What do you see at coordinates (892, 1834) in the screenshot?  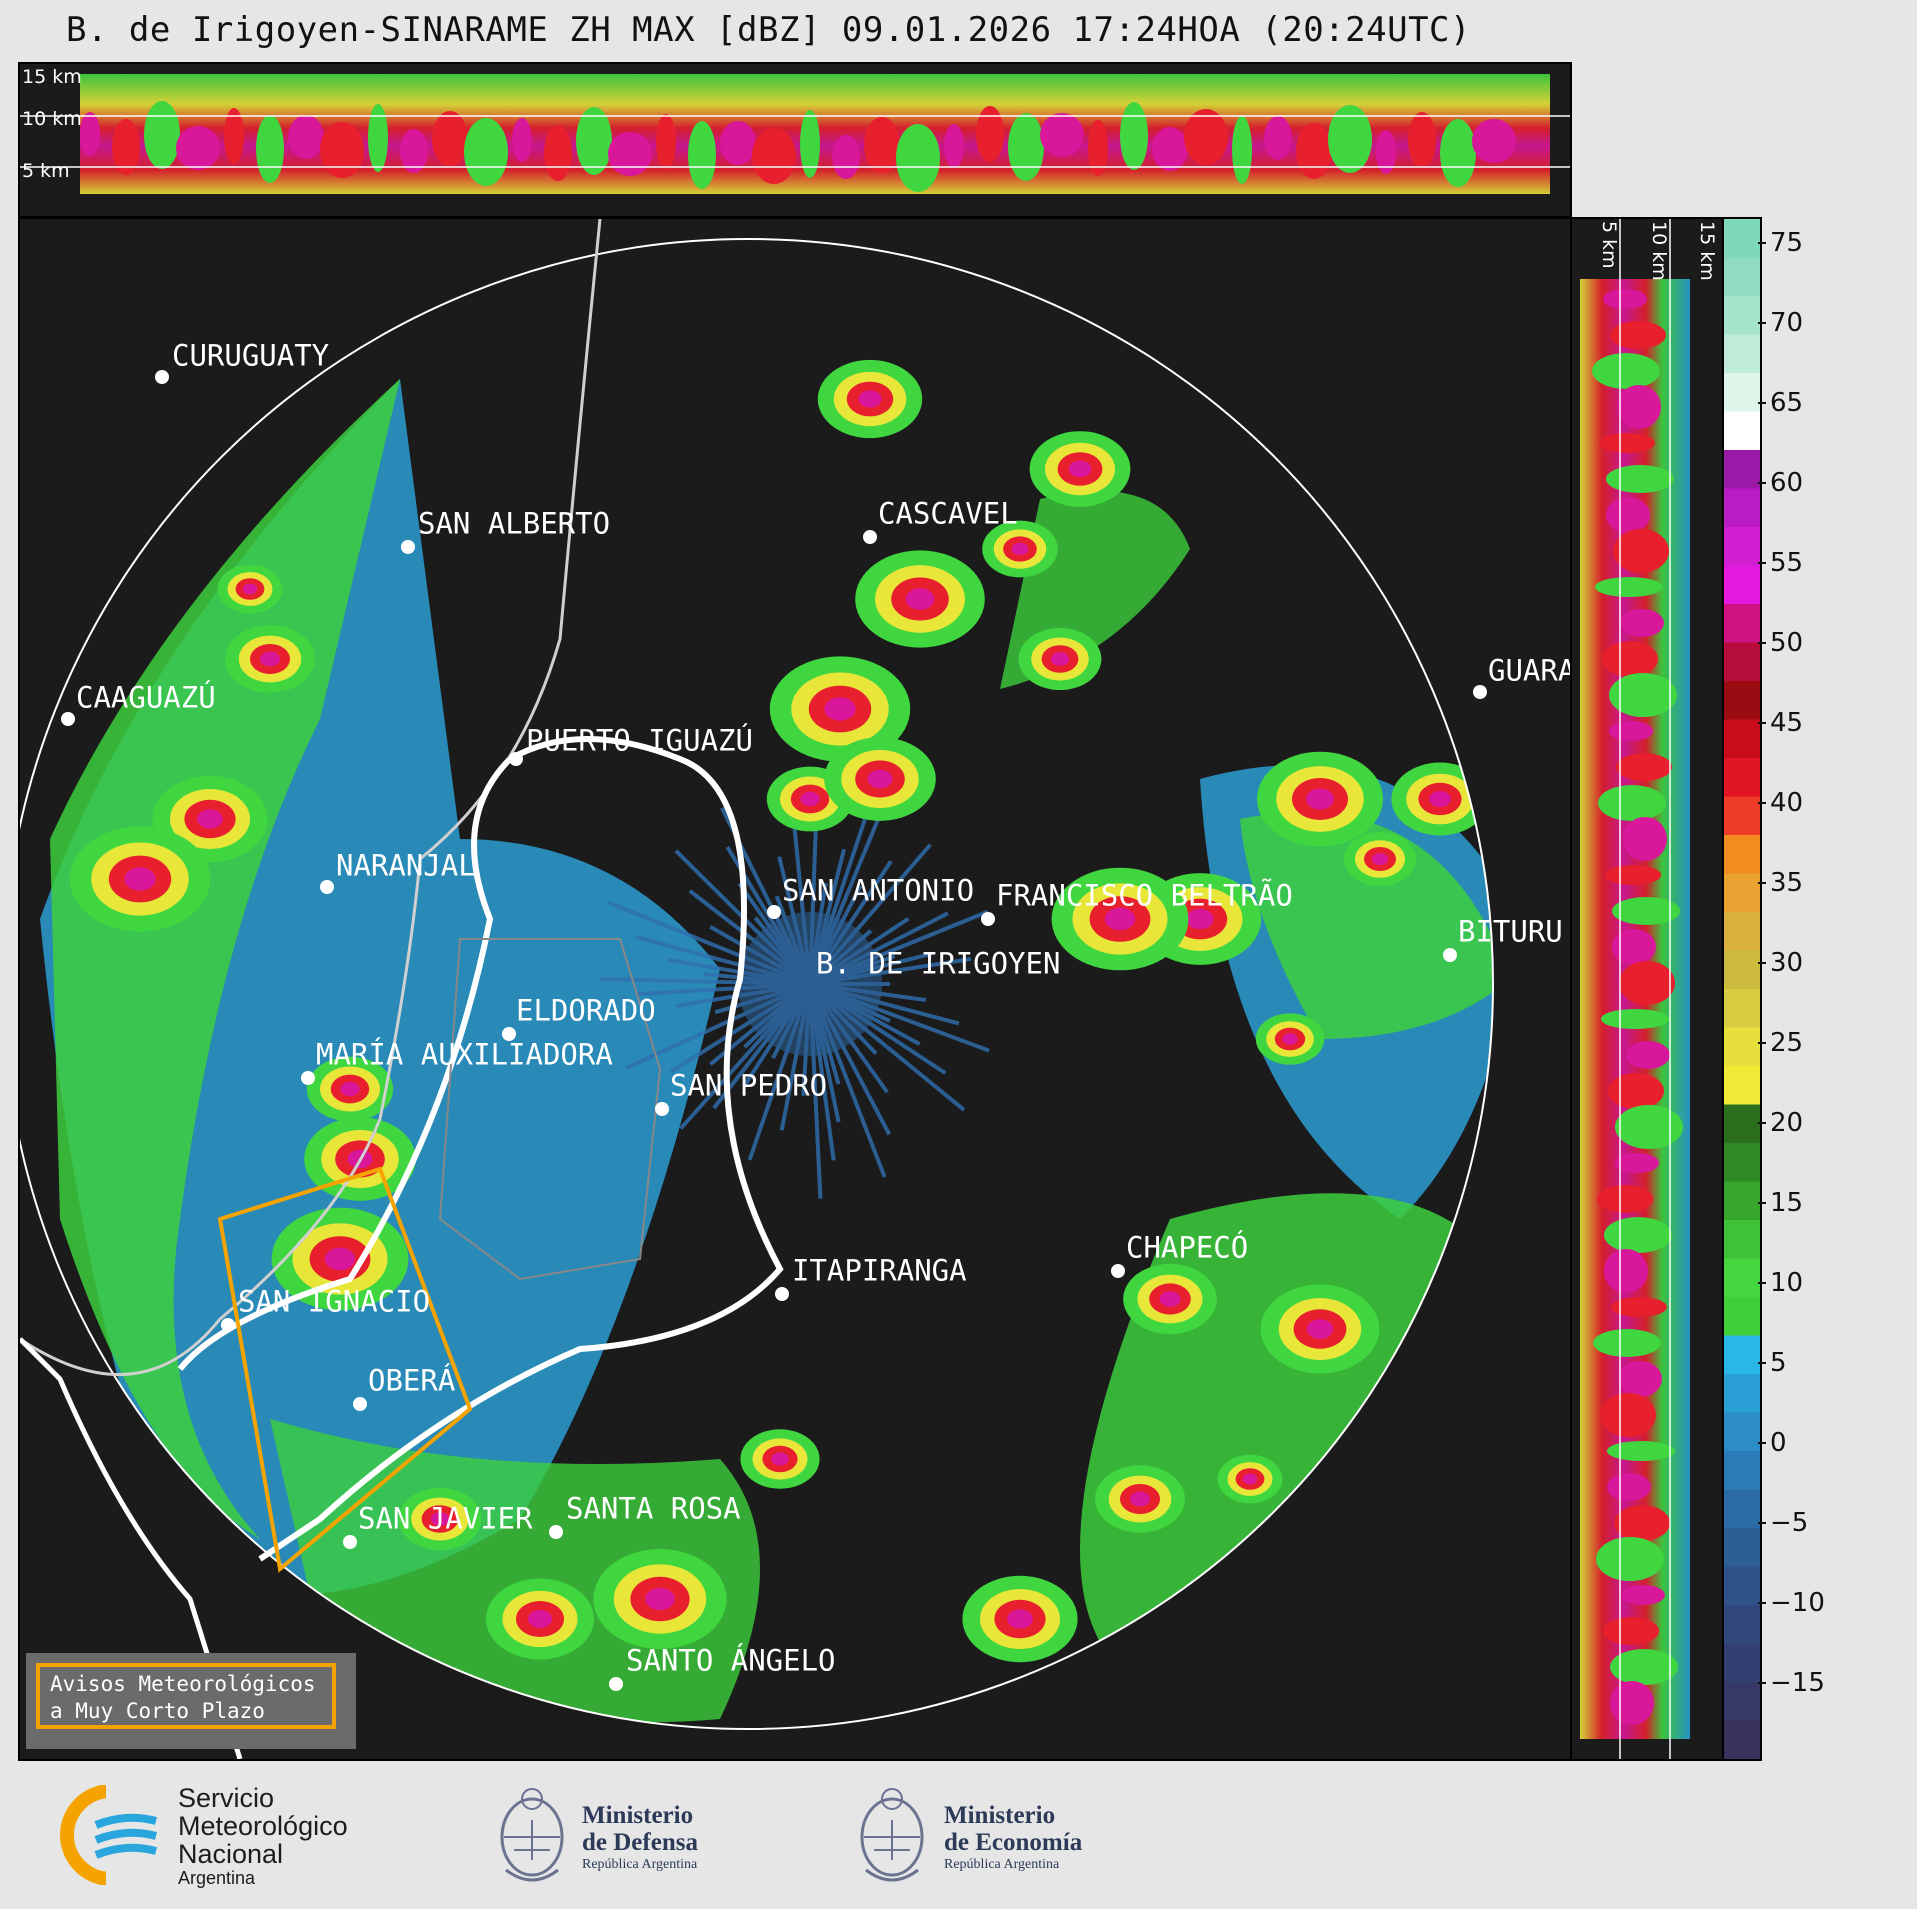 I see `economia-crest-icon` at bounding box center [892, 1834].